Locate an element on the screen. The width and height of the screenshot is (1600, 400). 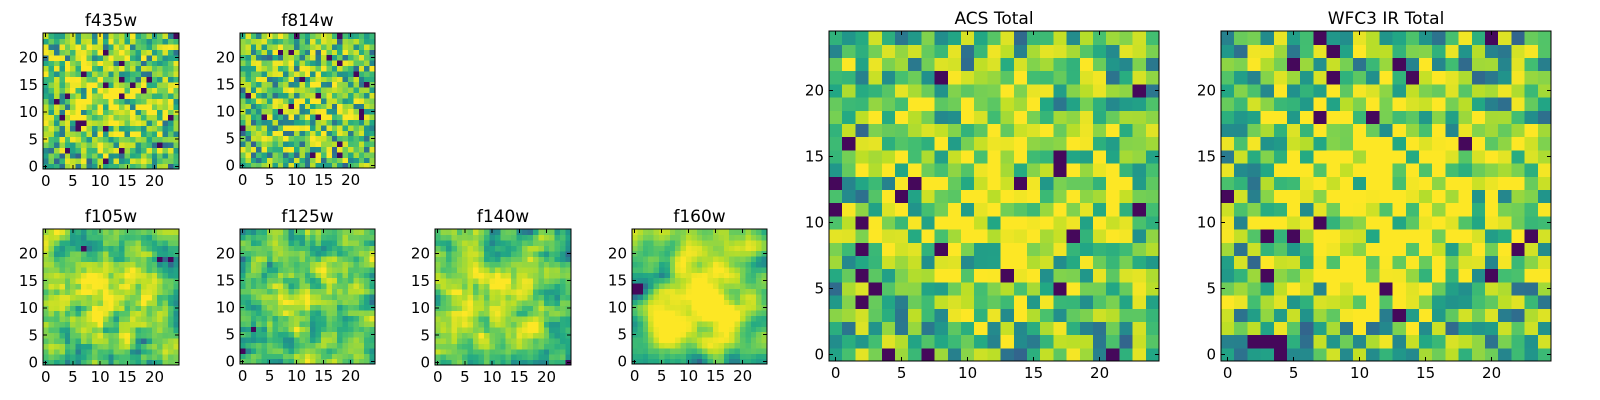
x-tick-label: 20 is located at coordinates (546, 377).